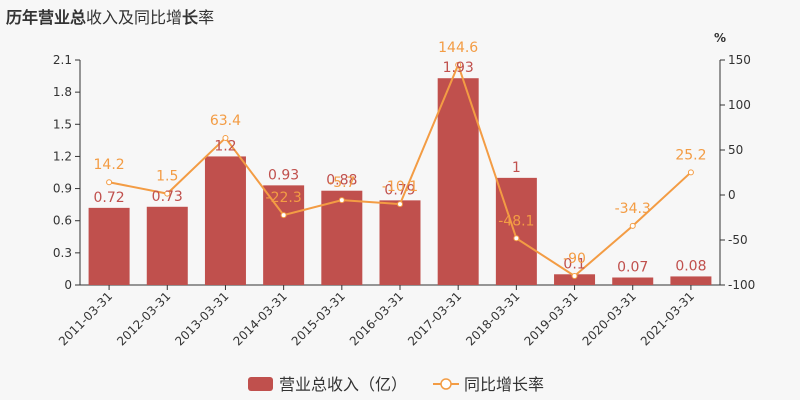  I want to click on revenue-bar-label: 0.73, so click(167, 197).